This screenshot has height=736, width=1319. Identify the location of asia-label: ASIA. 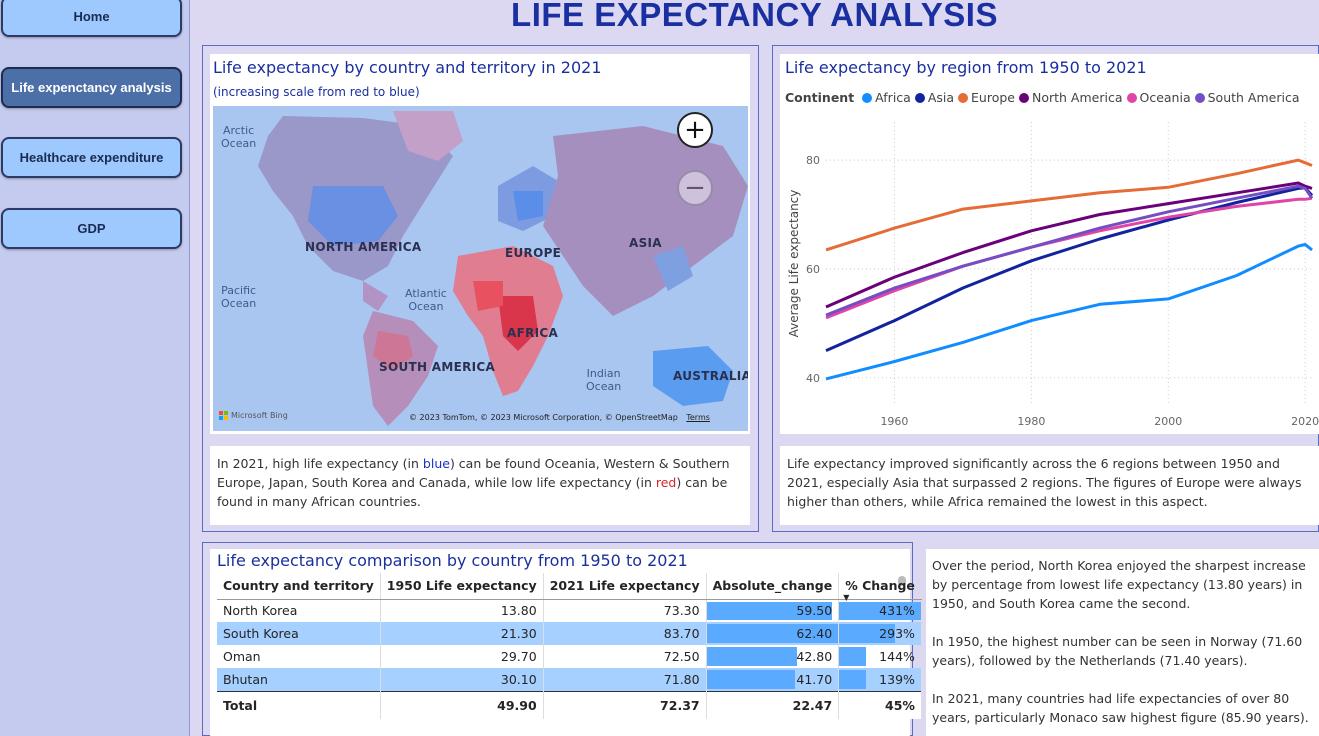
(645, 243).